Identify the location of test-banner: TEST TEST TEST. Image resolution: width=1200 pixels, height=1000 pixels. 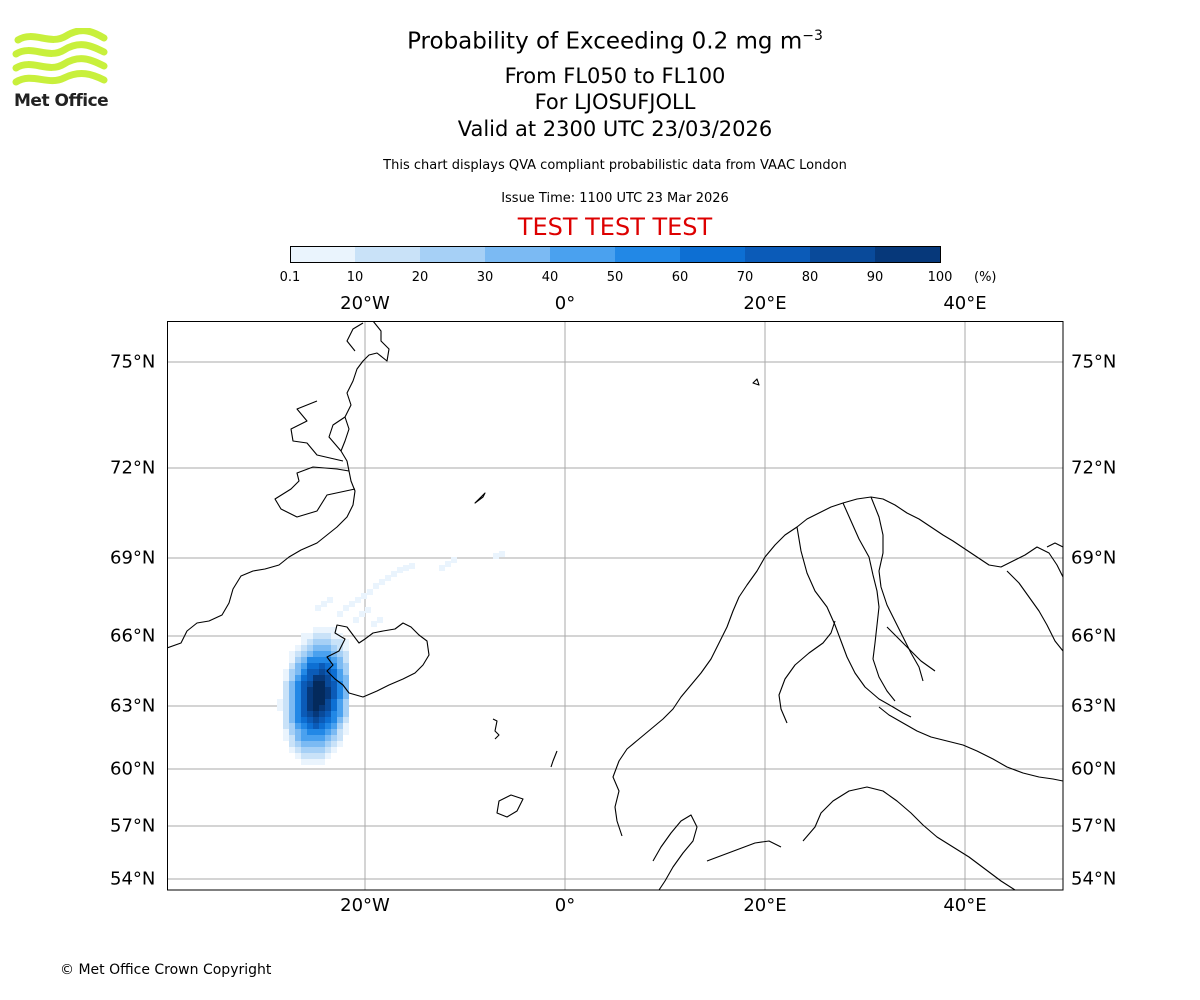
(615, 227).